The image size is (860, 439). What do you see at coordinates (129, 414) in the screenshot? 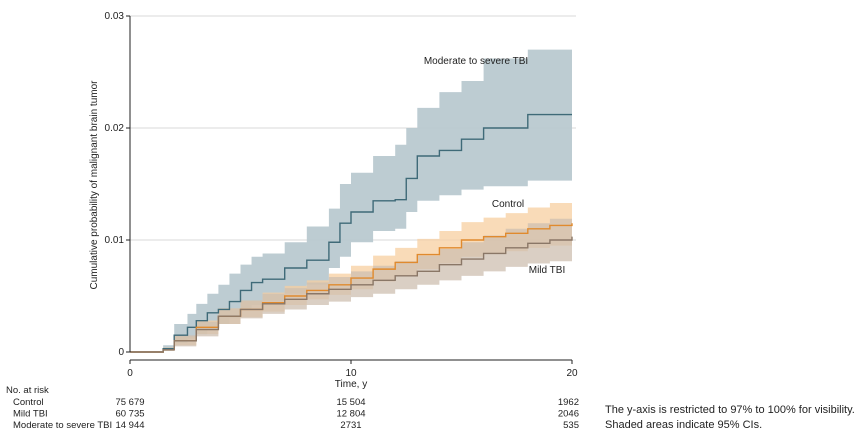
I see `risk-value-1-0: 60 735` at bounding box center [129, 414].